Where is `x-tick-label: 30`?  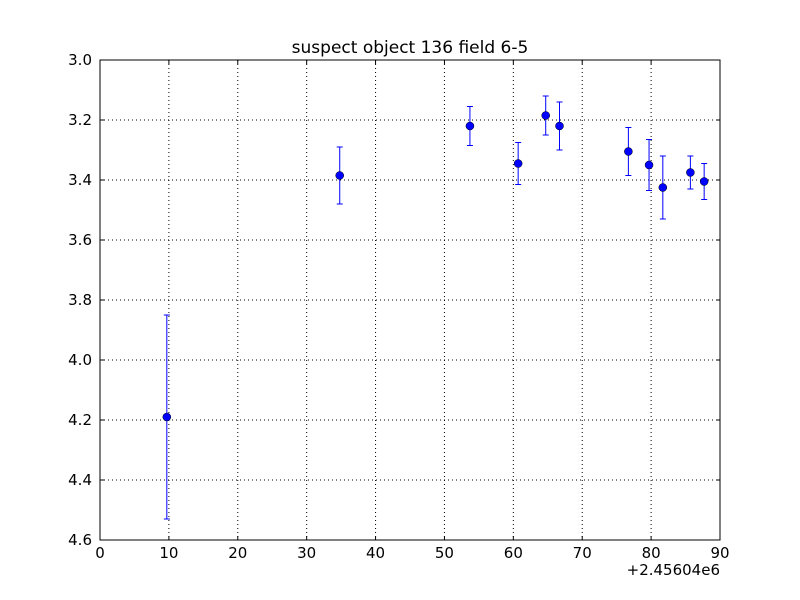
x-tick-label: 30 is located at coordinates (306, 553).